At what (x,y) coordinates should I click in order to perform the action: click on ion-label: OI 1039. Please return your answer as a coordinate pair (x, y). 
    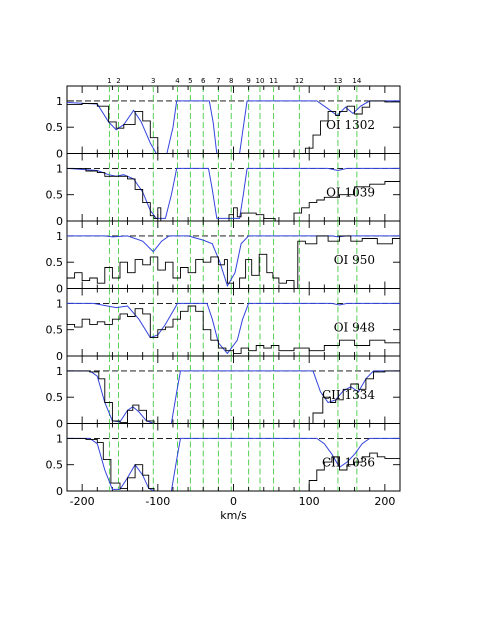
    Looking at the image, I should click on (350, 193).